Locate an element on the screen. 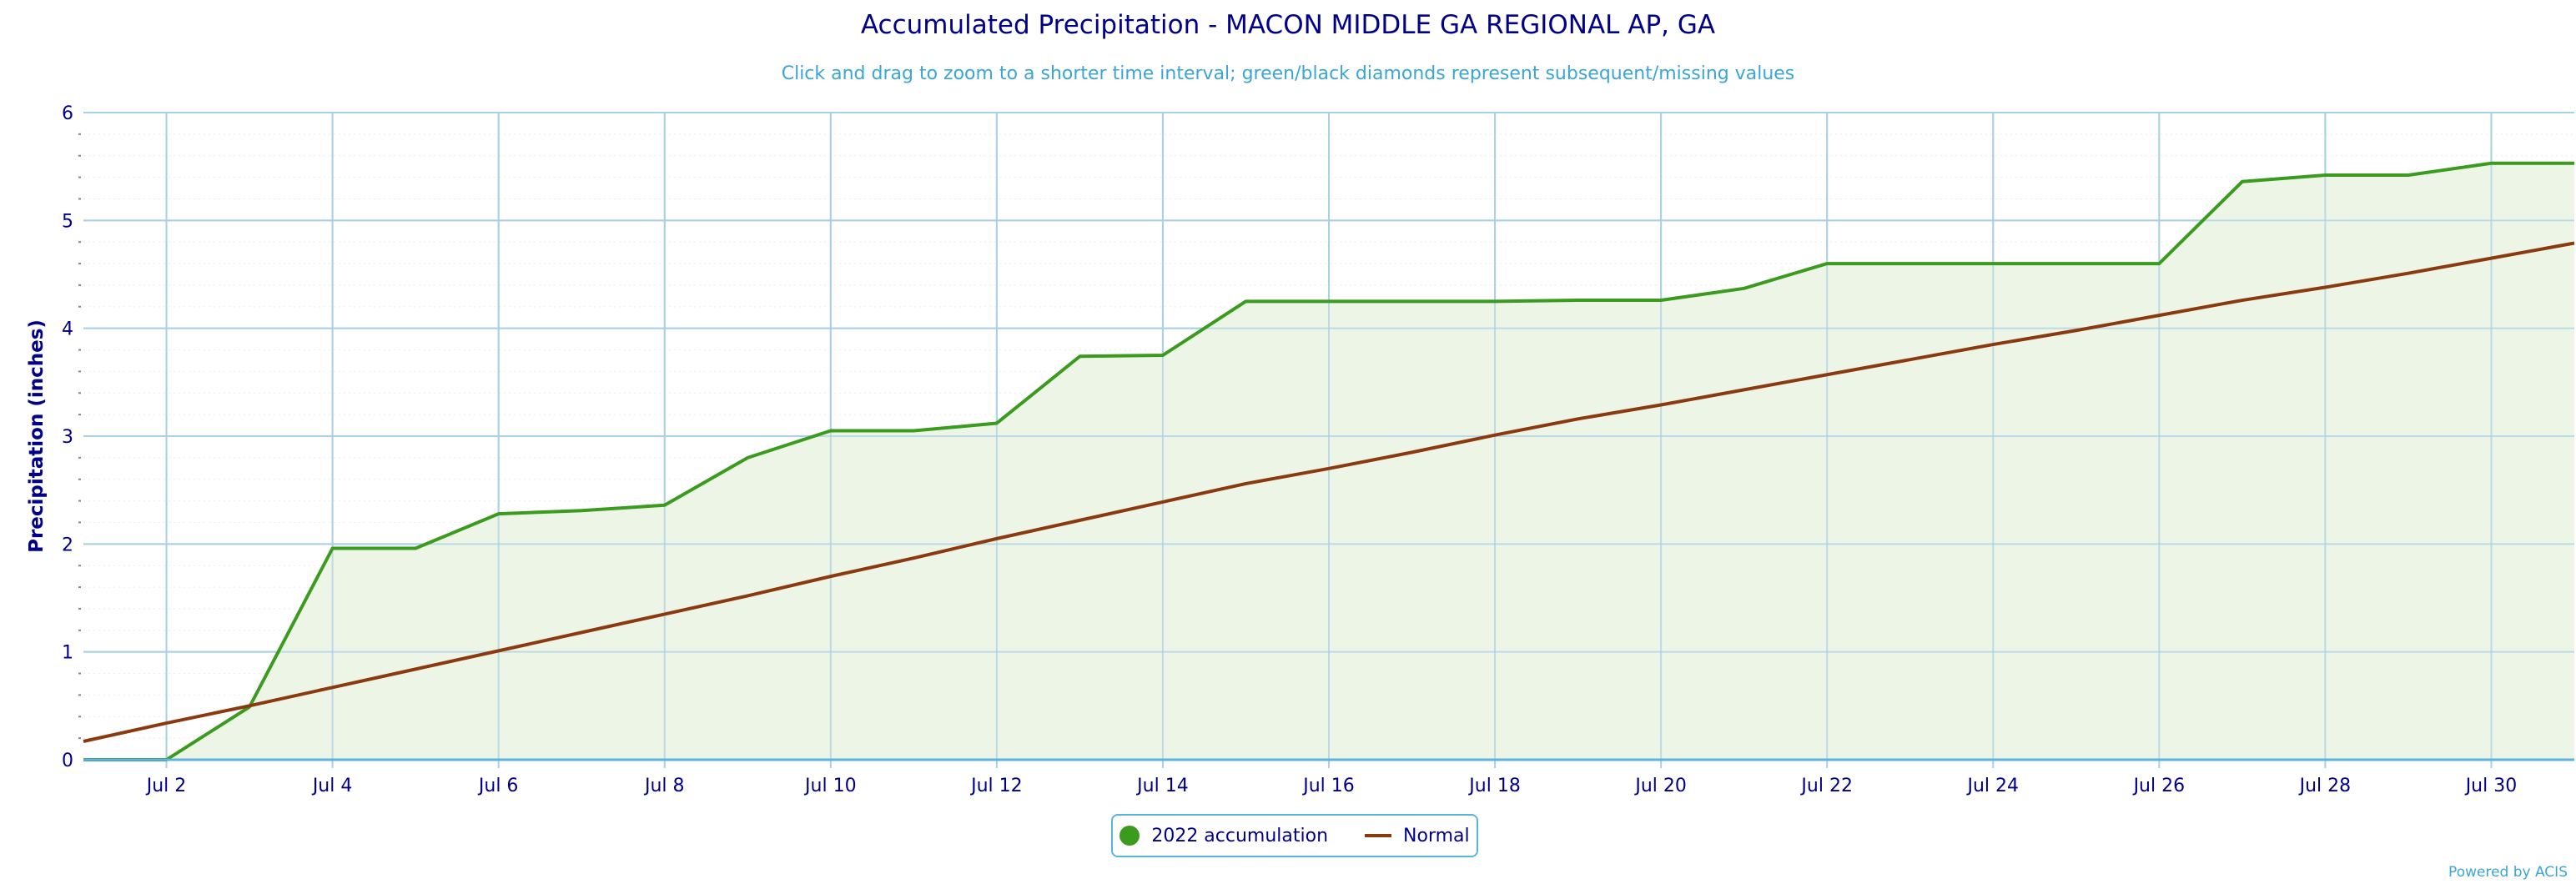 The height and width of the screenshot is (889, 2576). legend-marker-normal is located at coordinates (1378, 835).